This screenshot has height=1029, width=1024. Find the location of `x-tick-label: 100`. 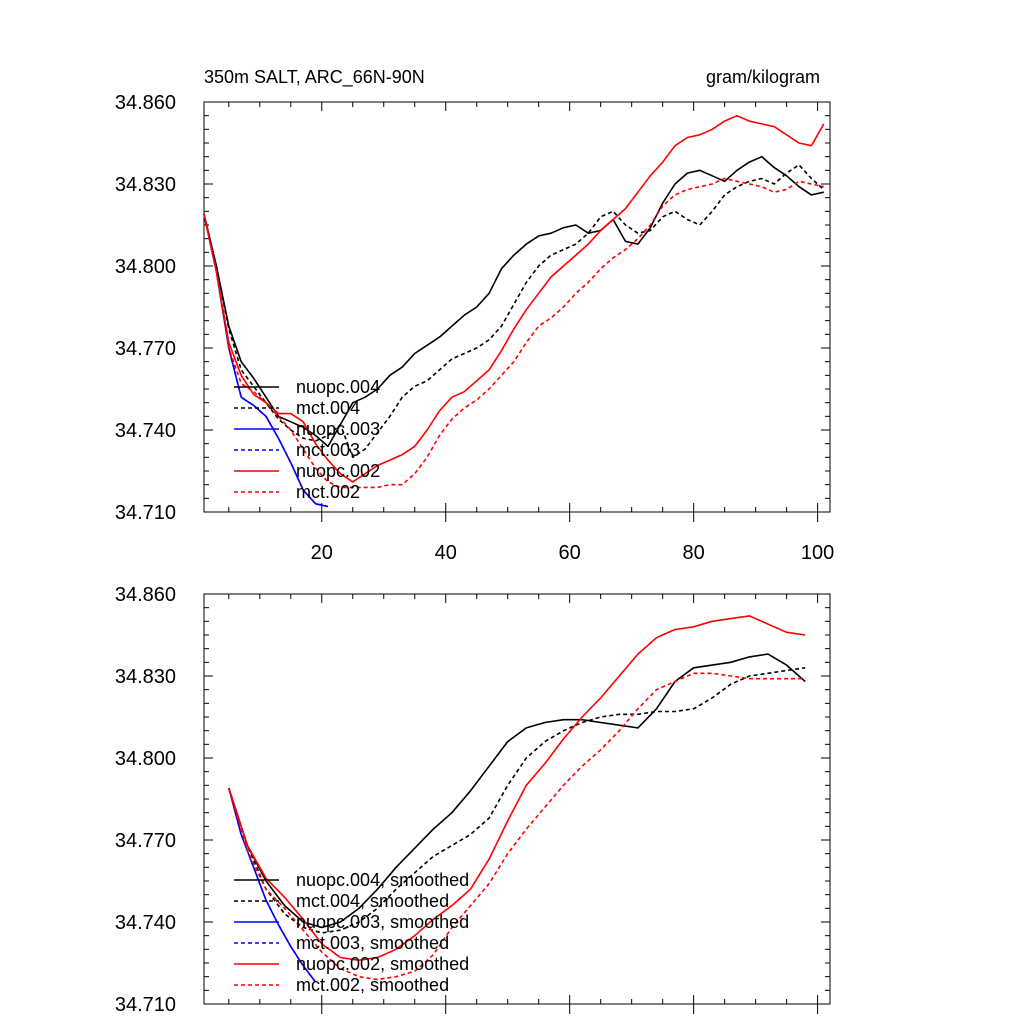

x-tick-label: 100 is located at coordinates (817, 553).